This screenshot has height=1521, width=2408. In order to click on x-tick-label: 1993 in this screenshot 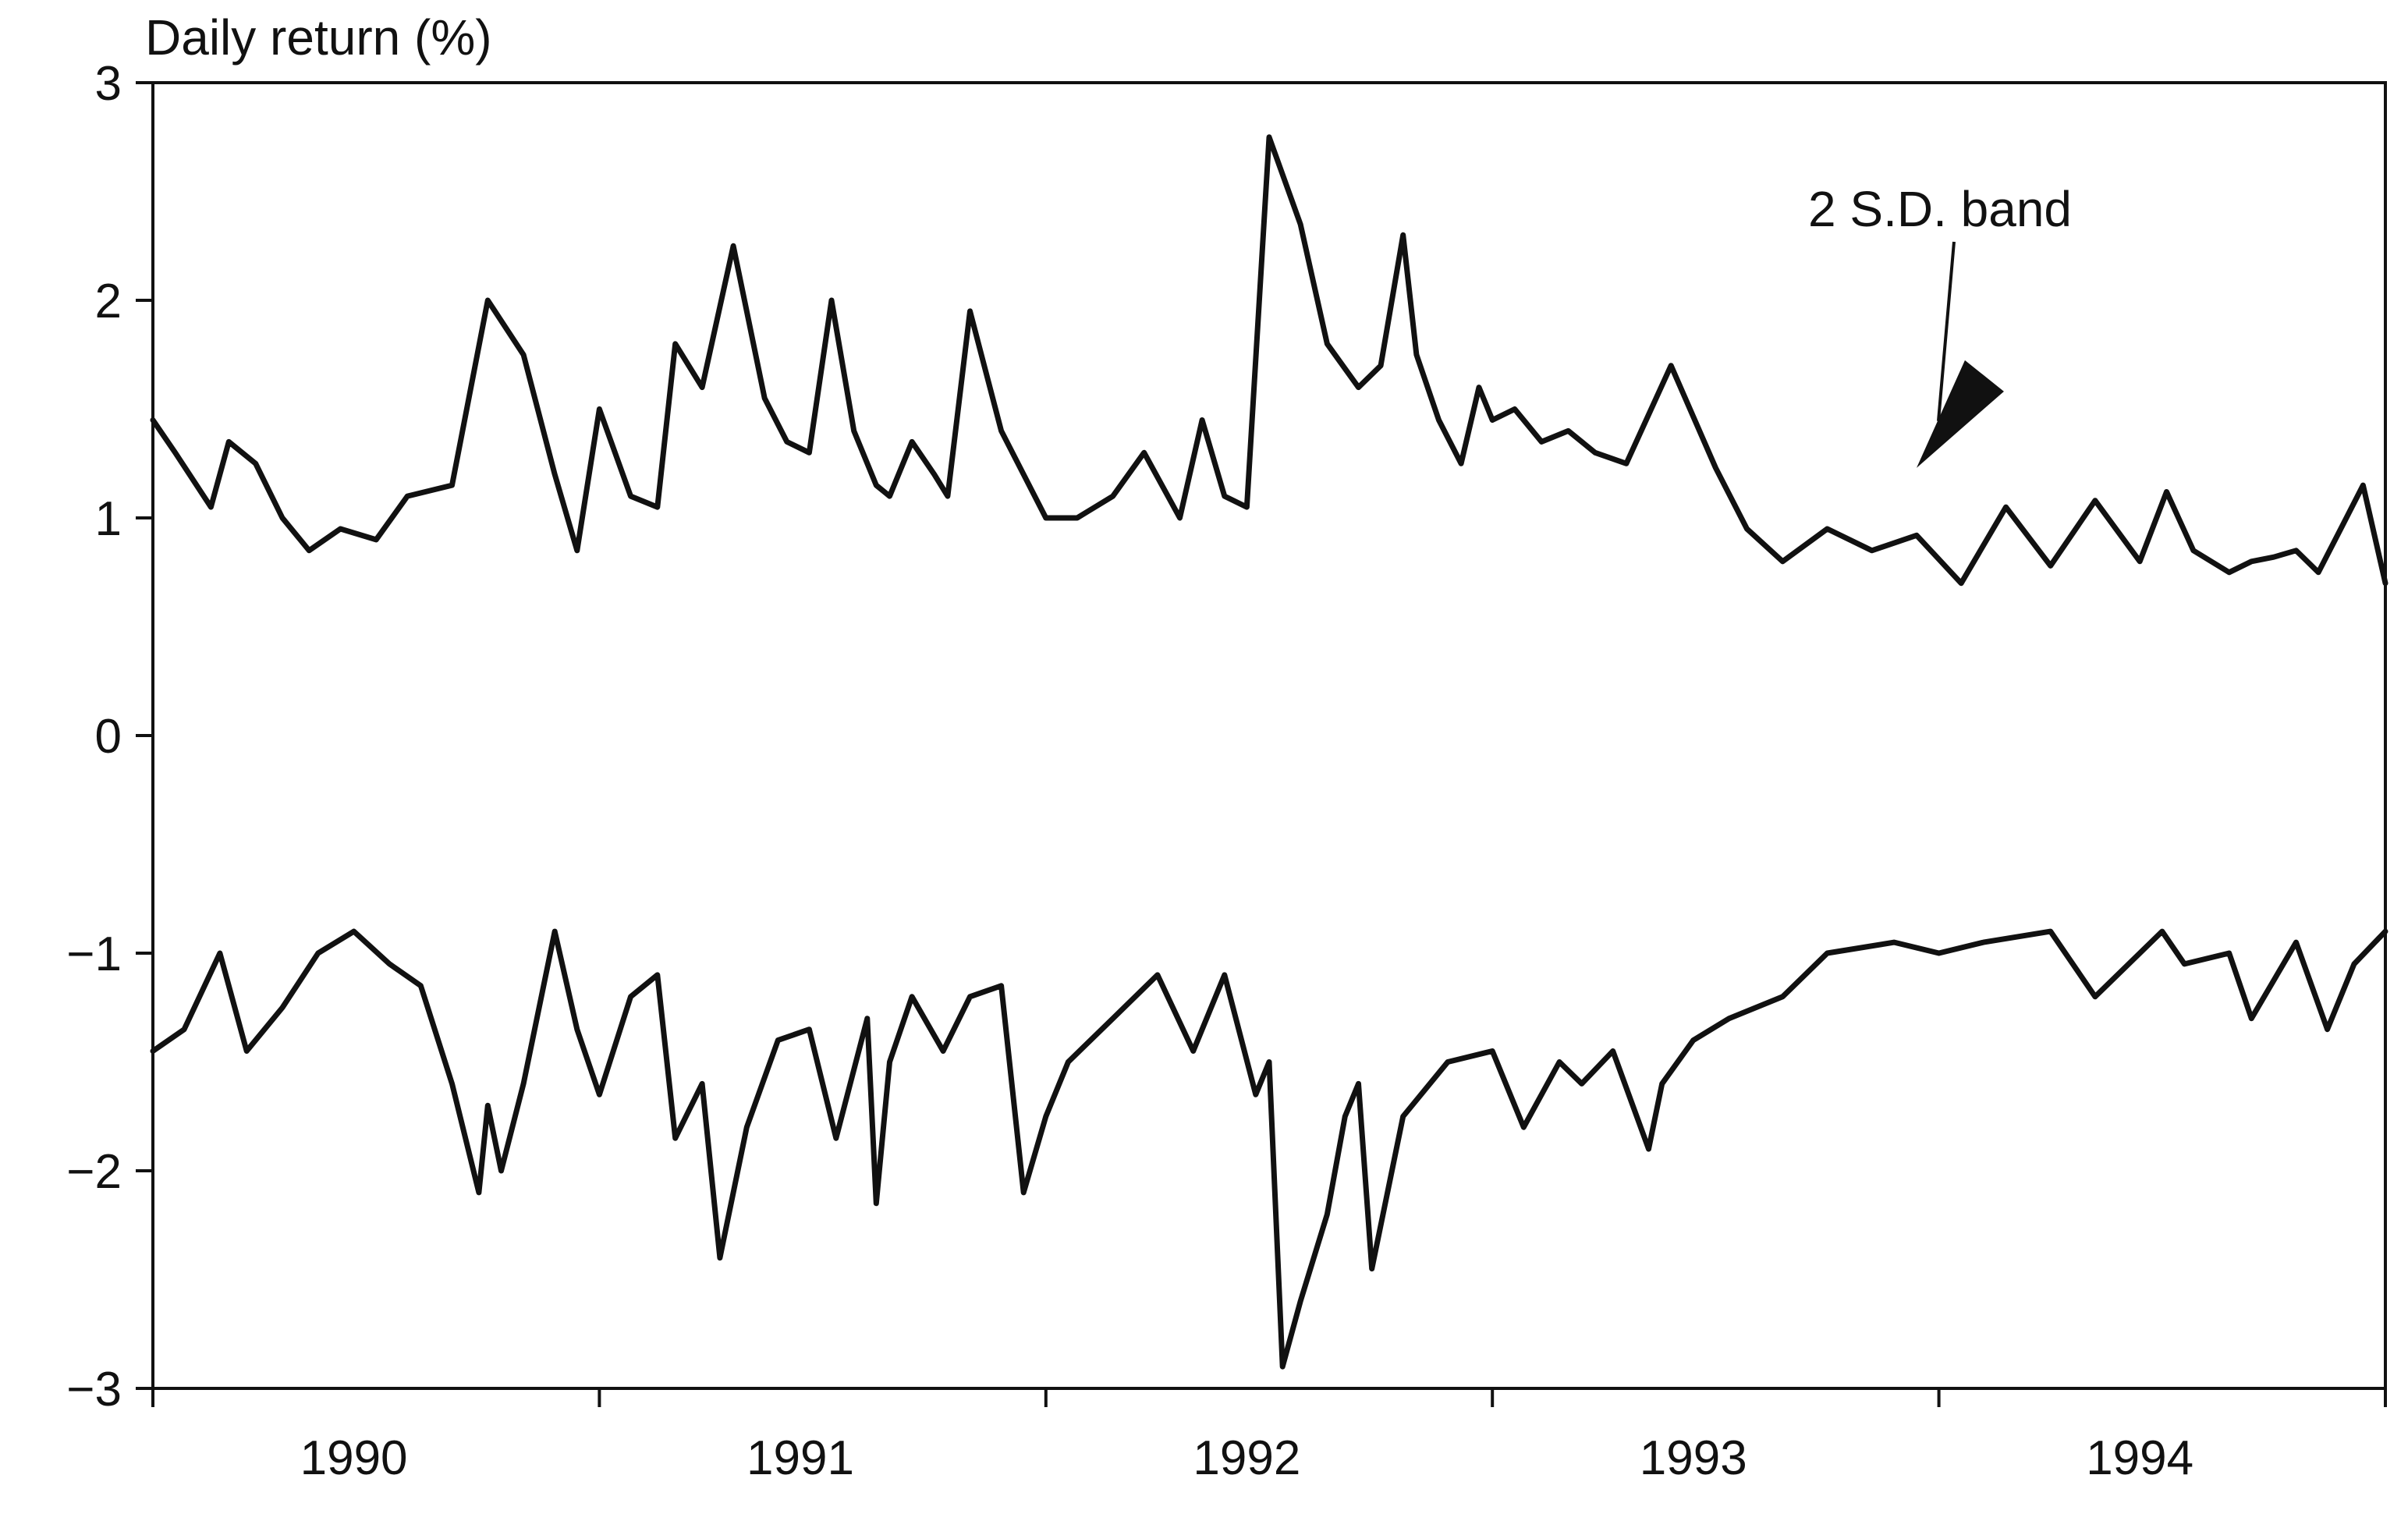, I will do `click(1693, 1458)`.